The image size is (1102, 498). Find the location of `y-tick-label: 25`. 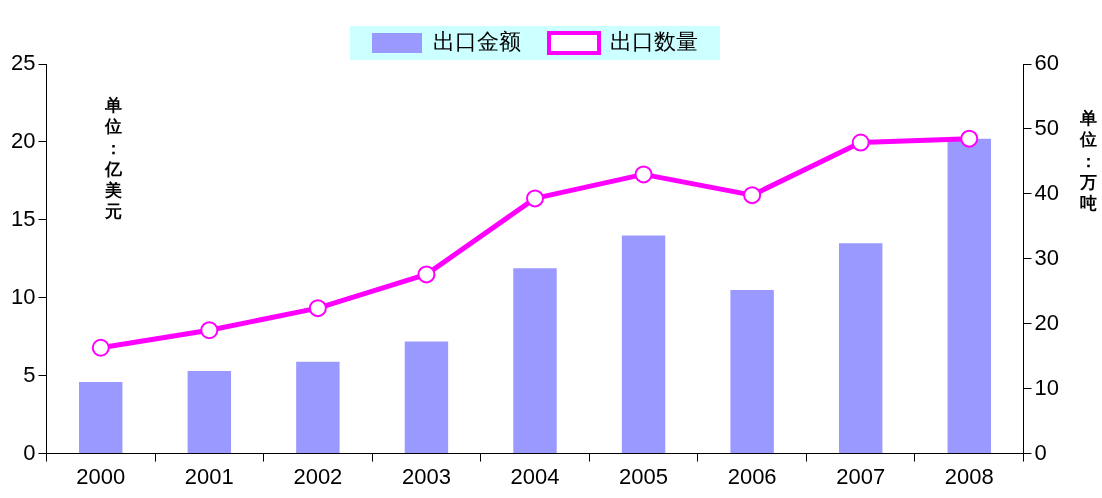

y-tick-label: 25 is located at coordinates (23, 63).